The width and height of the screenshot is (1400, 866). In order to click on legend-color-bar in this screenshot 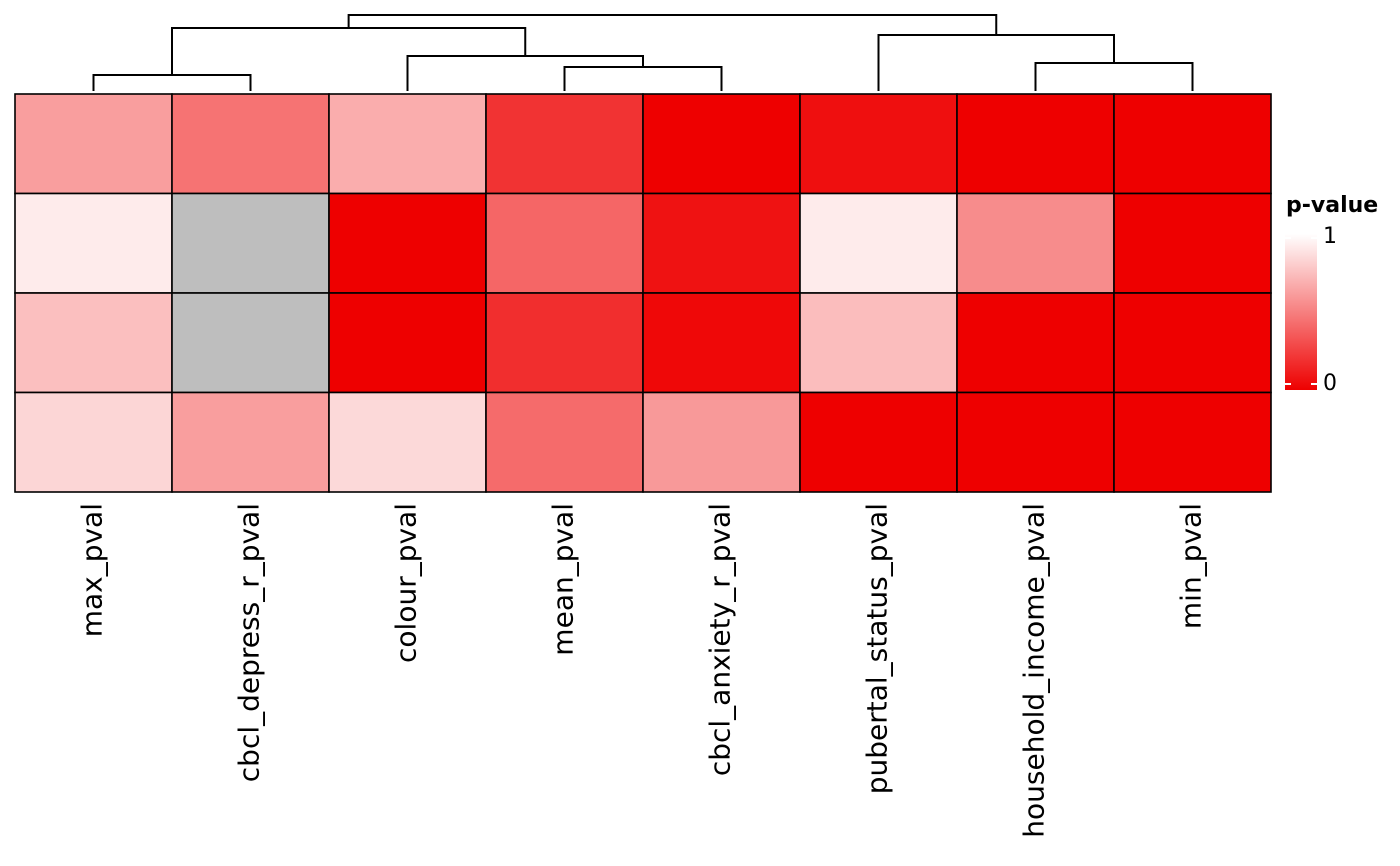, I will do `click(1301, 312)`.